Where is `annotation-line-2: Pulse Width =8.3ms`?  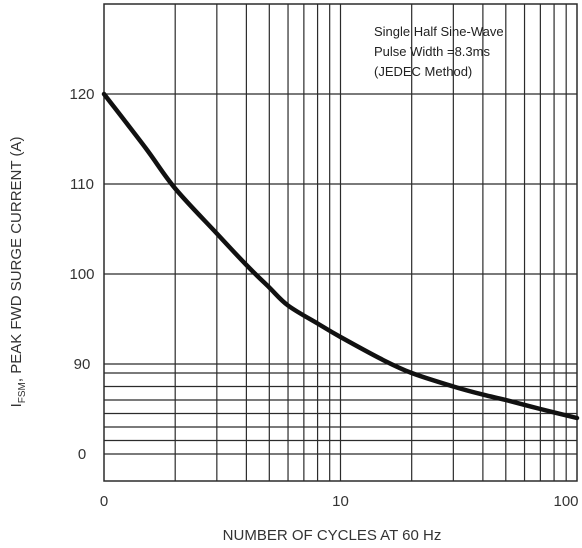 annotation-line-2: Pulse Width =8.3ms is located at coordinates (432, 51).